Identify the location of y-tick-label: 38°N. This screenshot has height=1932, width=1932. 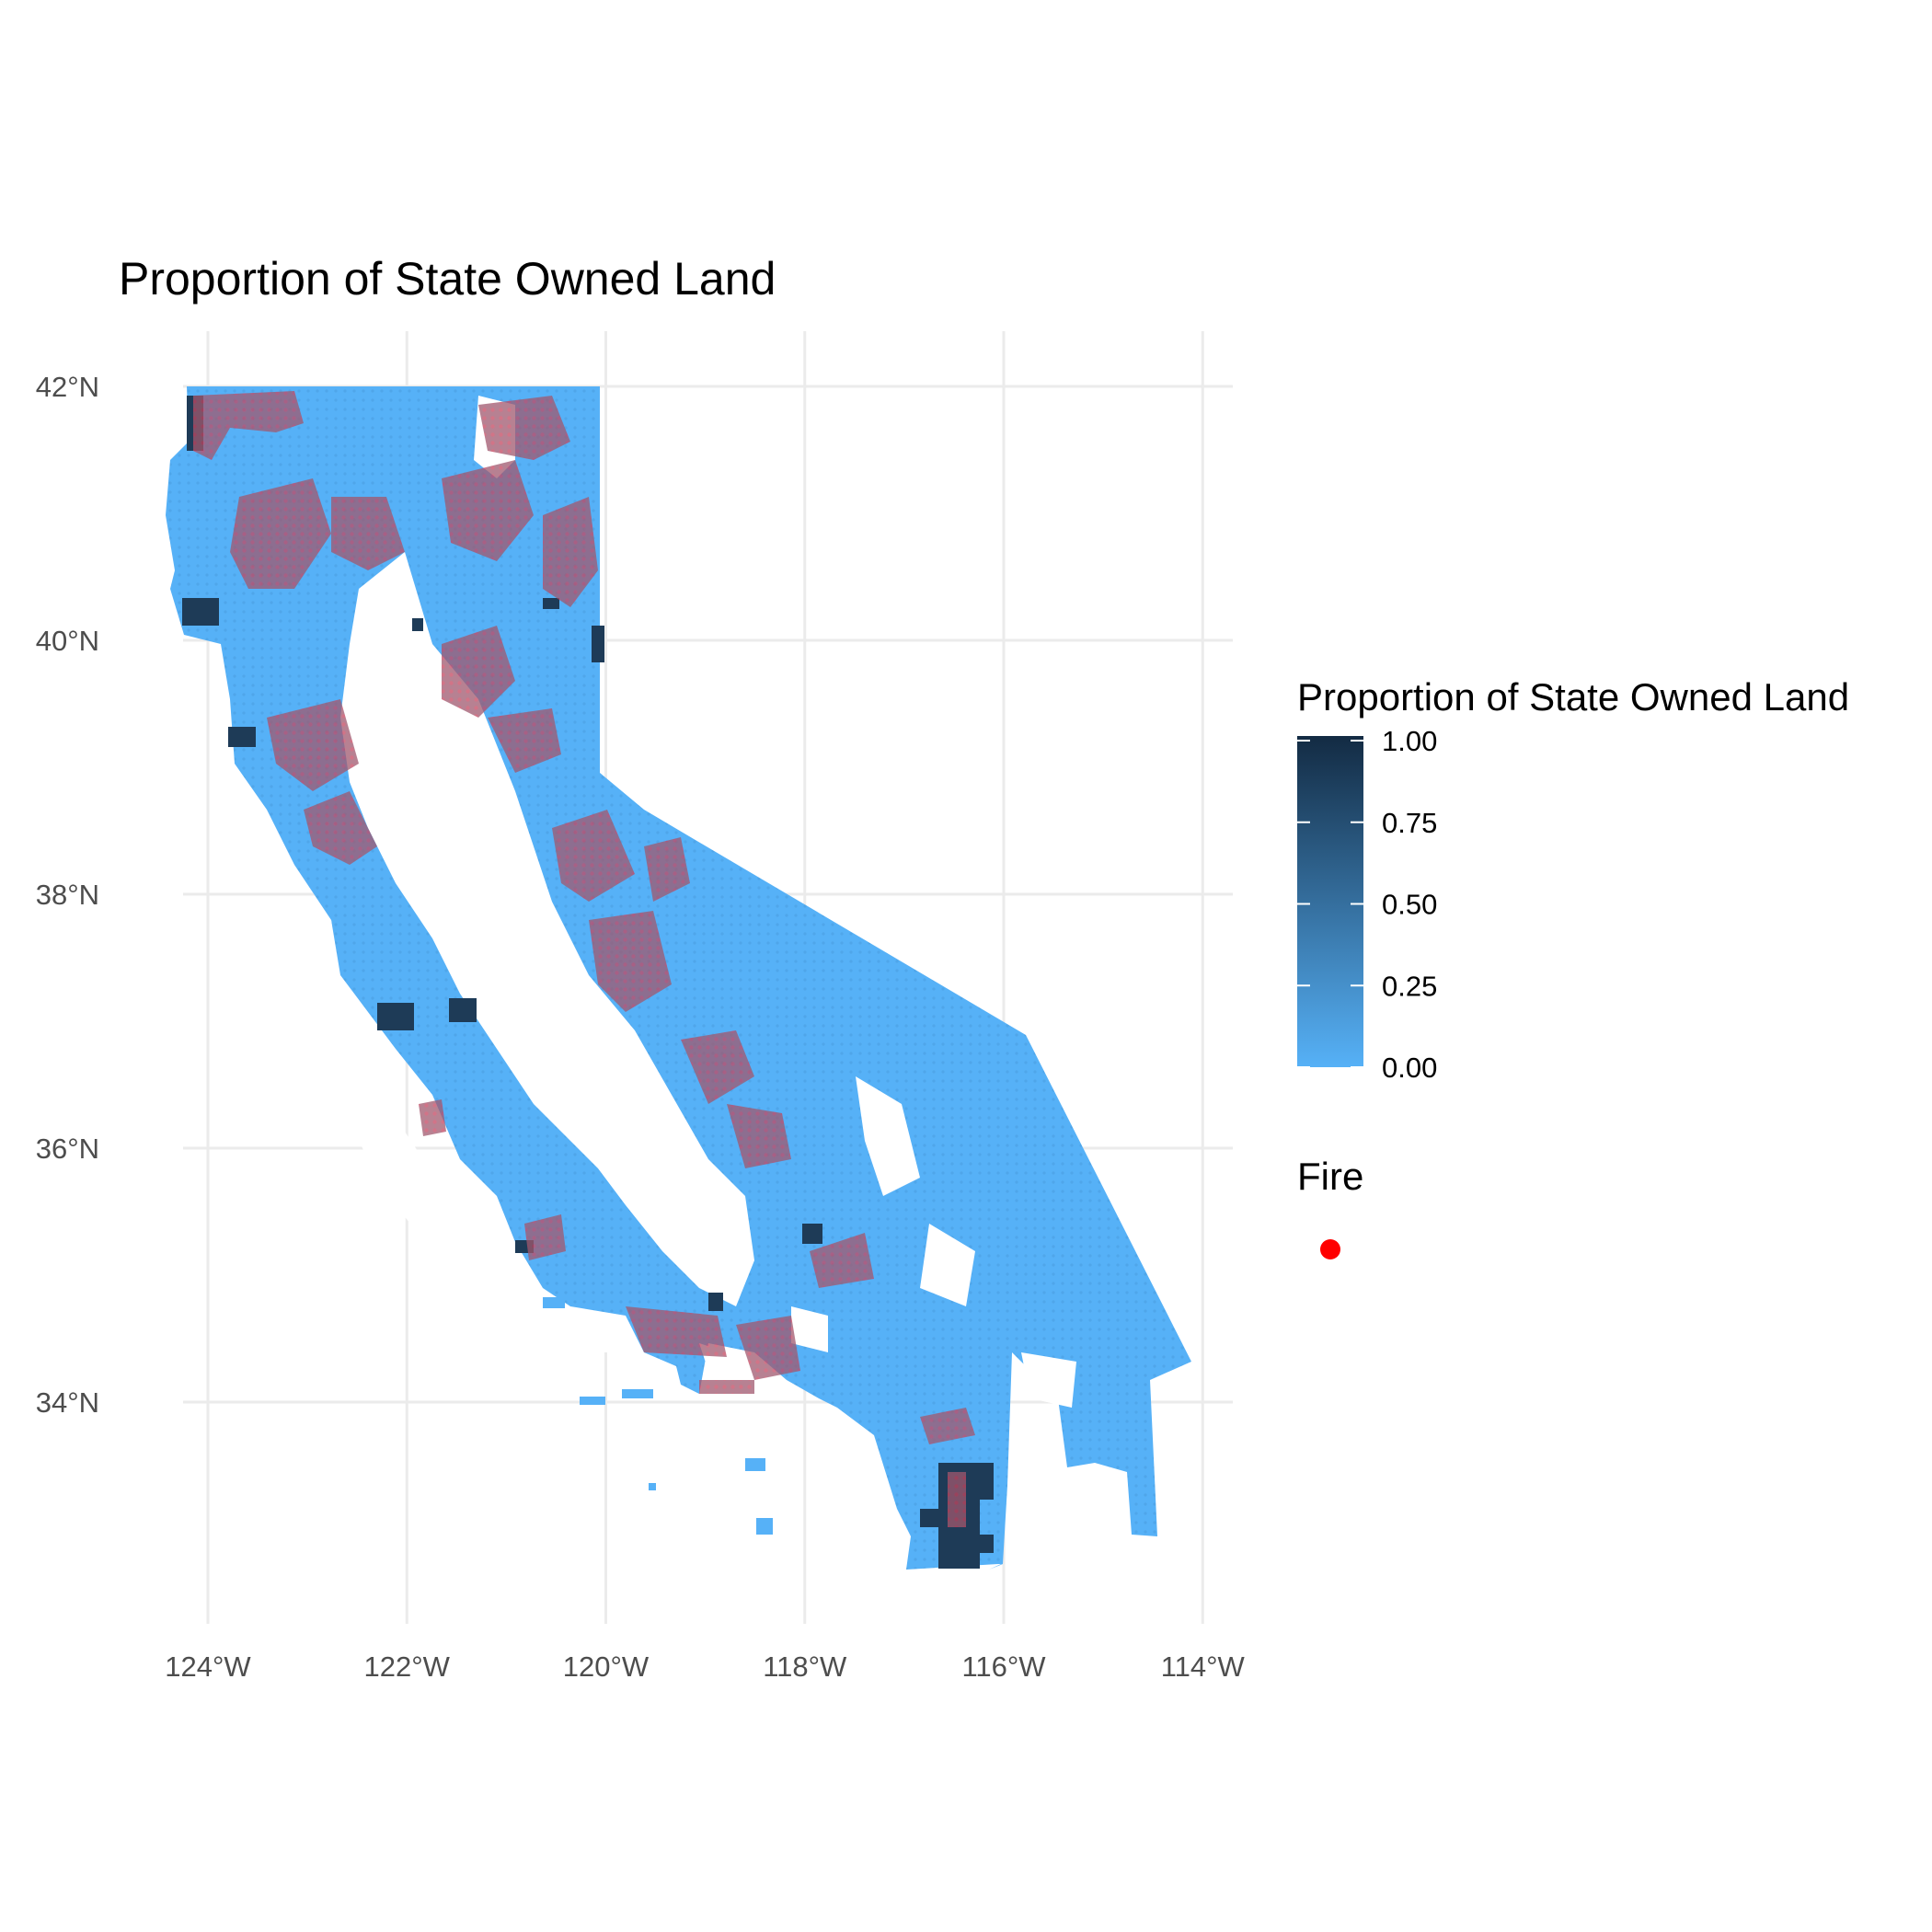
(67, 895).